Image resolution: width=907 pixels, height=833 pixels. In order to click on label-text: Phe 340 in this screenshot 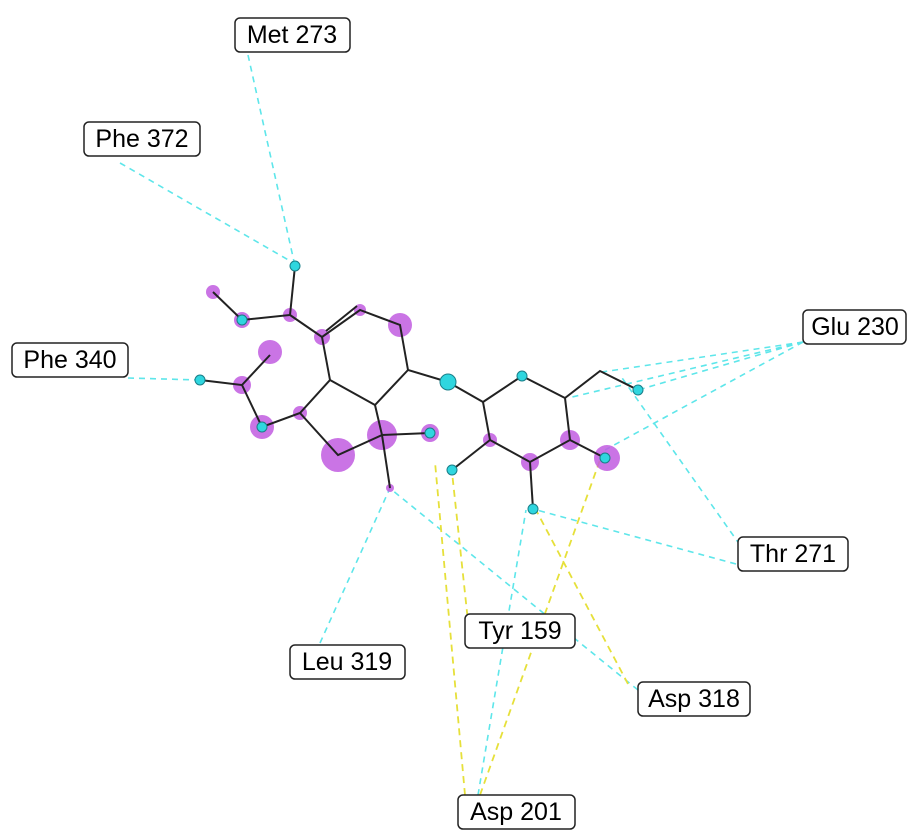, I will do `click(69, 360)`.